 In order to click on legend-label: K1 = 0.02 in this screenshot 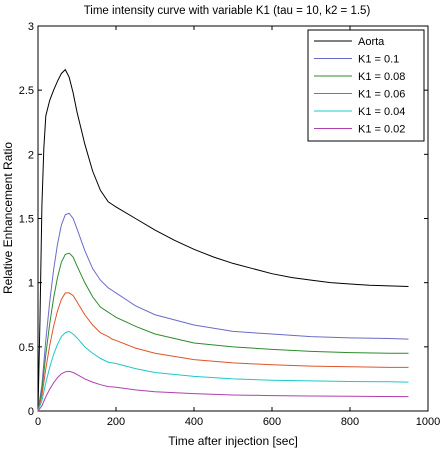, I will do `click(381, 130)`.